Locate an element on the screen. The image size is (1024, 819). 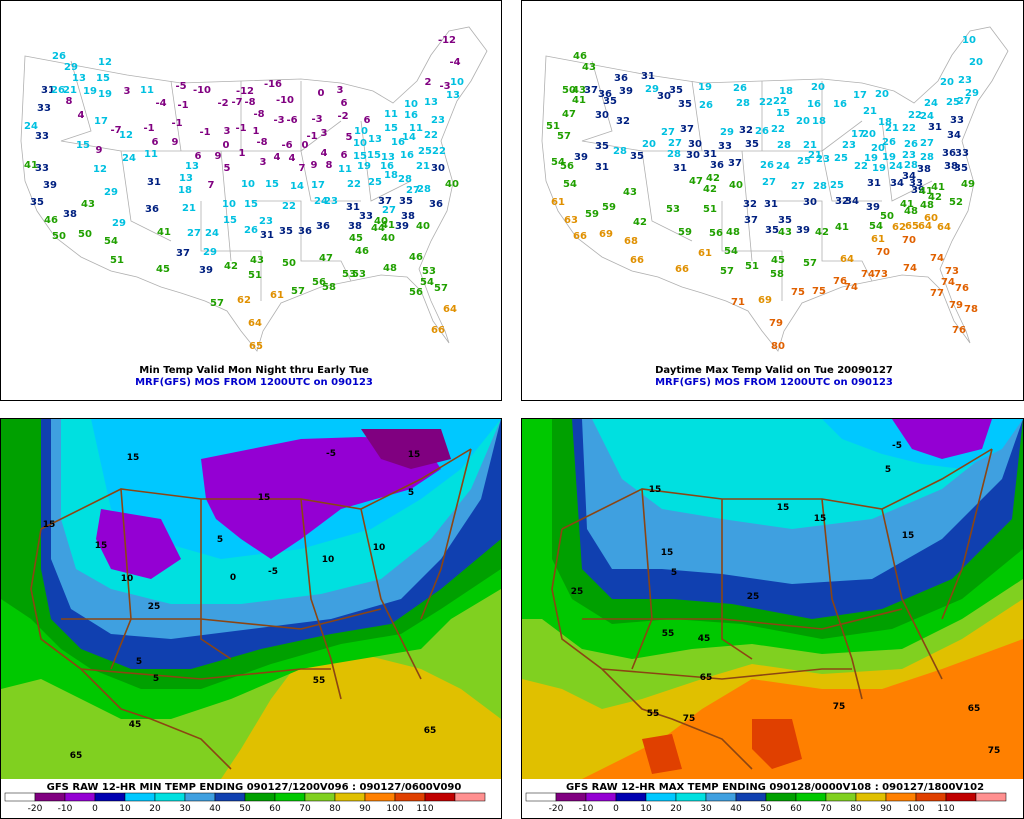
station-value: 43 is located at coordinates (785, 232).